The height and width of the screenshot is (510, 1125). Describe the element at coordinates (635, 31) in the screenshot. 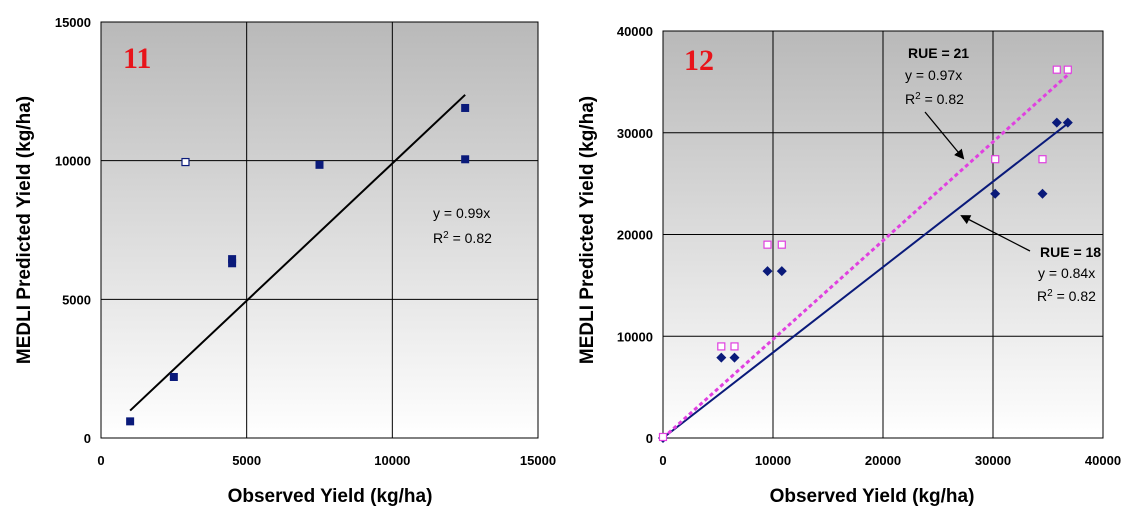

I see `y-tick-label: 40000` at that location.